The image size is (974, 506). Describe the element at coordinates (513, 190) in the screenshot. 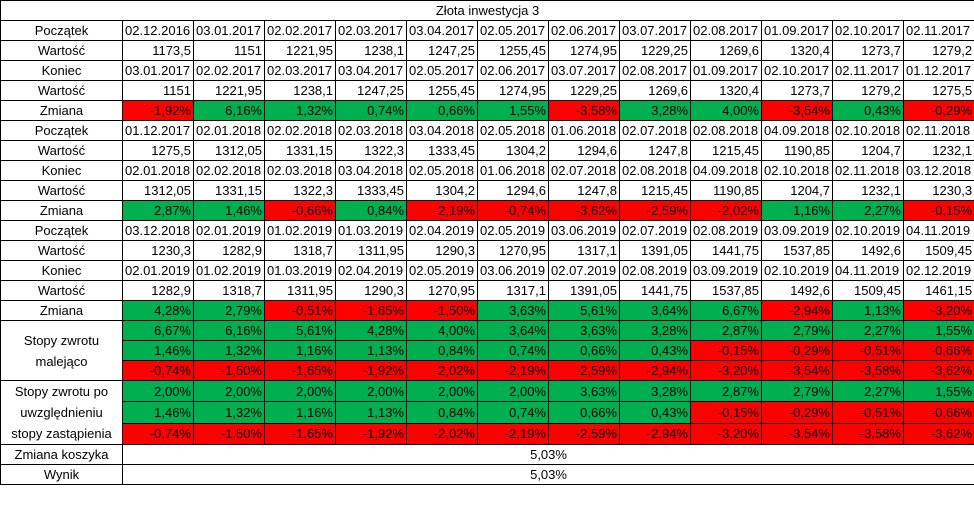

I see `cell: 1294,6` at that location.